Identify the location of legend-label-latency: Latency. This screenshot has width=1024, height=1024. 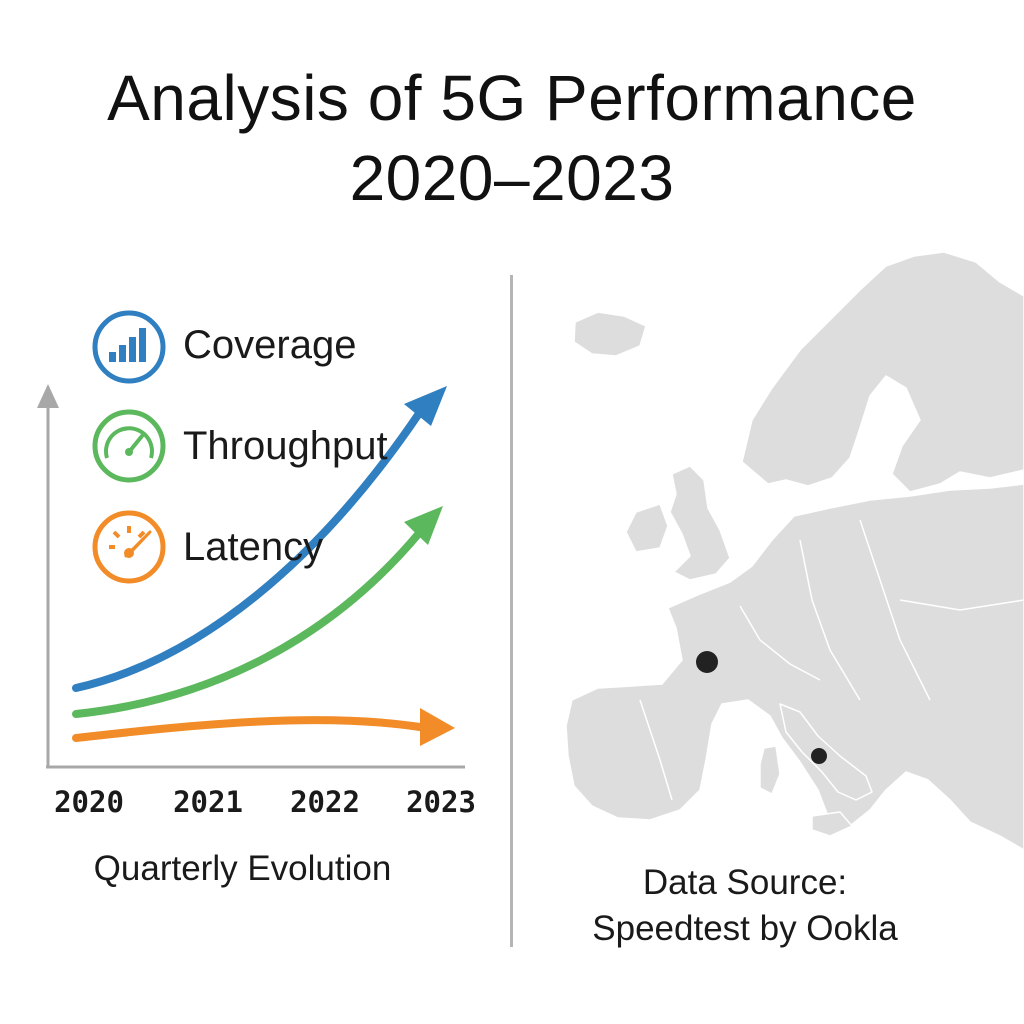
(253, 547).